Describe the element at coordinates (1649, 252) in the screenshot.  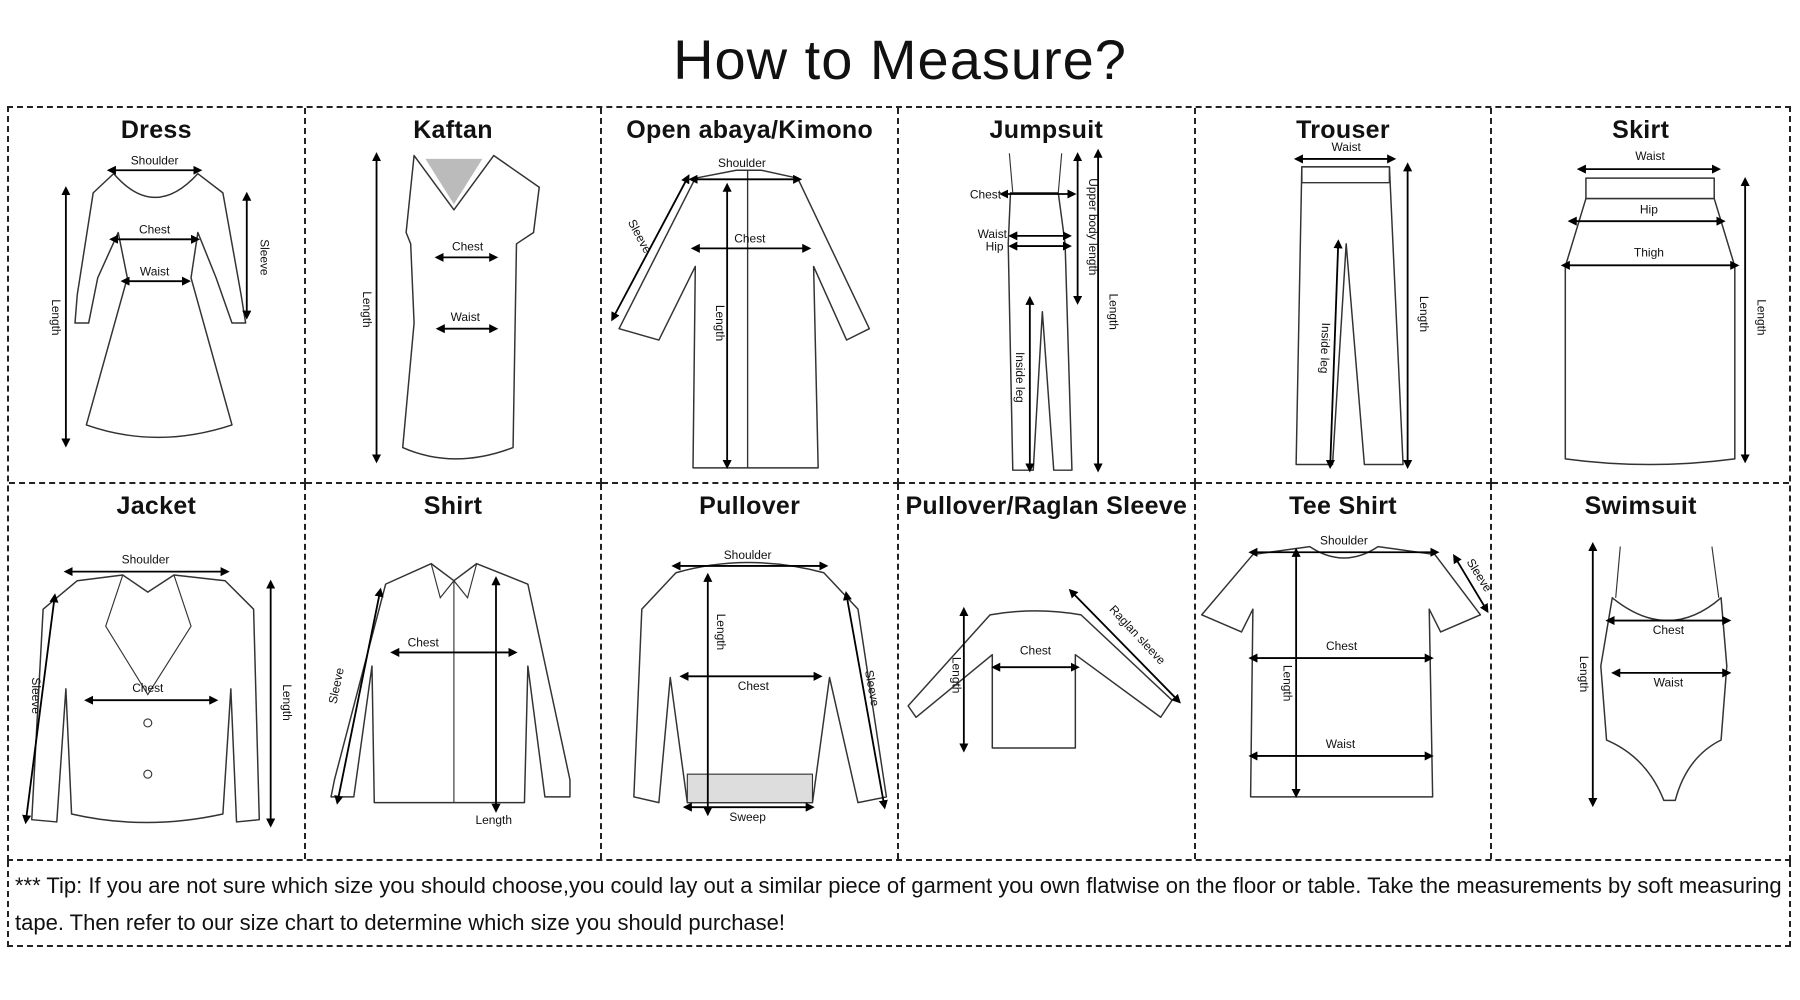
I see `measurement-label: Thigh` at that location.